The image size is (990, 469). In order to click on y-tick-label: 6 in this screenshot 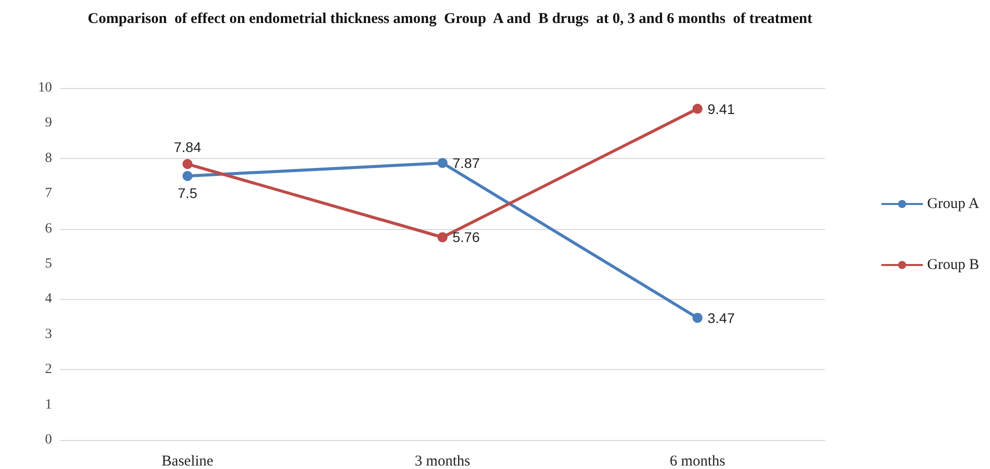, I will do `click(48, 228)`.